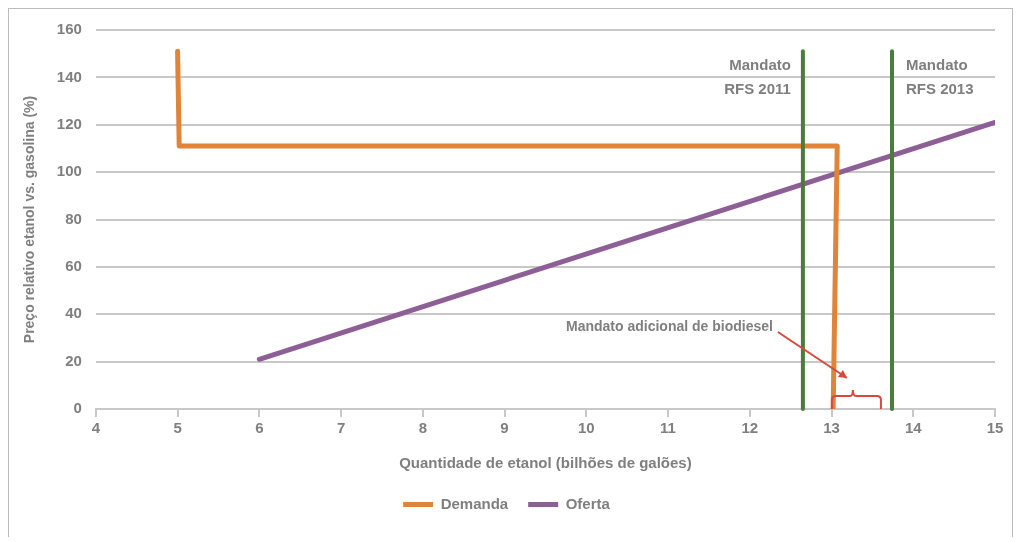 Image resolution: width=1019 pixels, height=542 pixels. Describe the element at coordinates (995, 428) in the screenshot. I see `x-tick-label: 15` at that location.